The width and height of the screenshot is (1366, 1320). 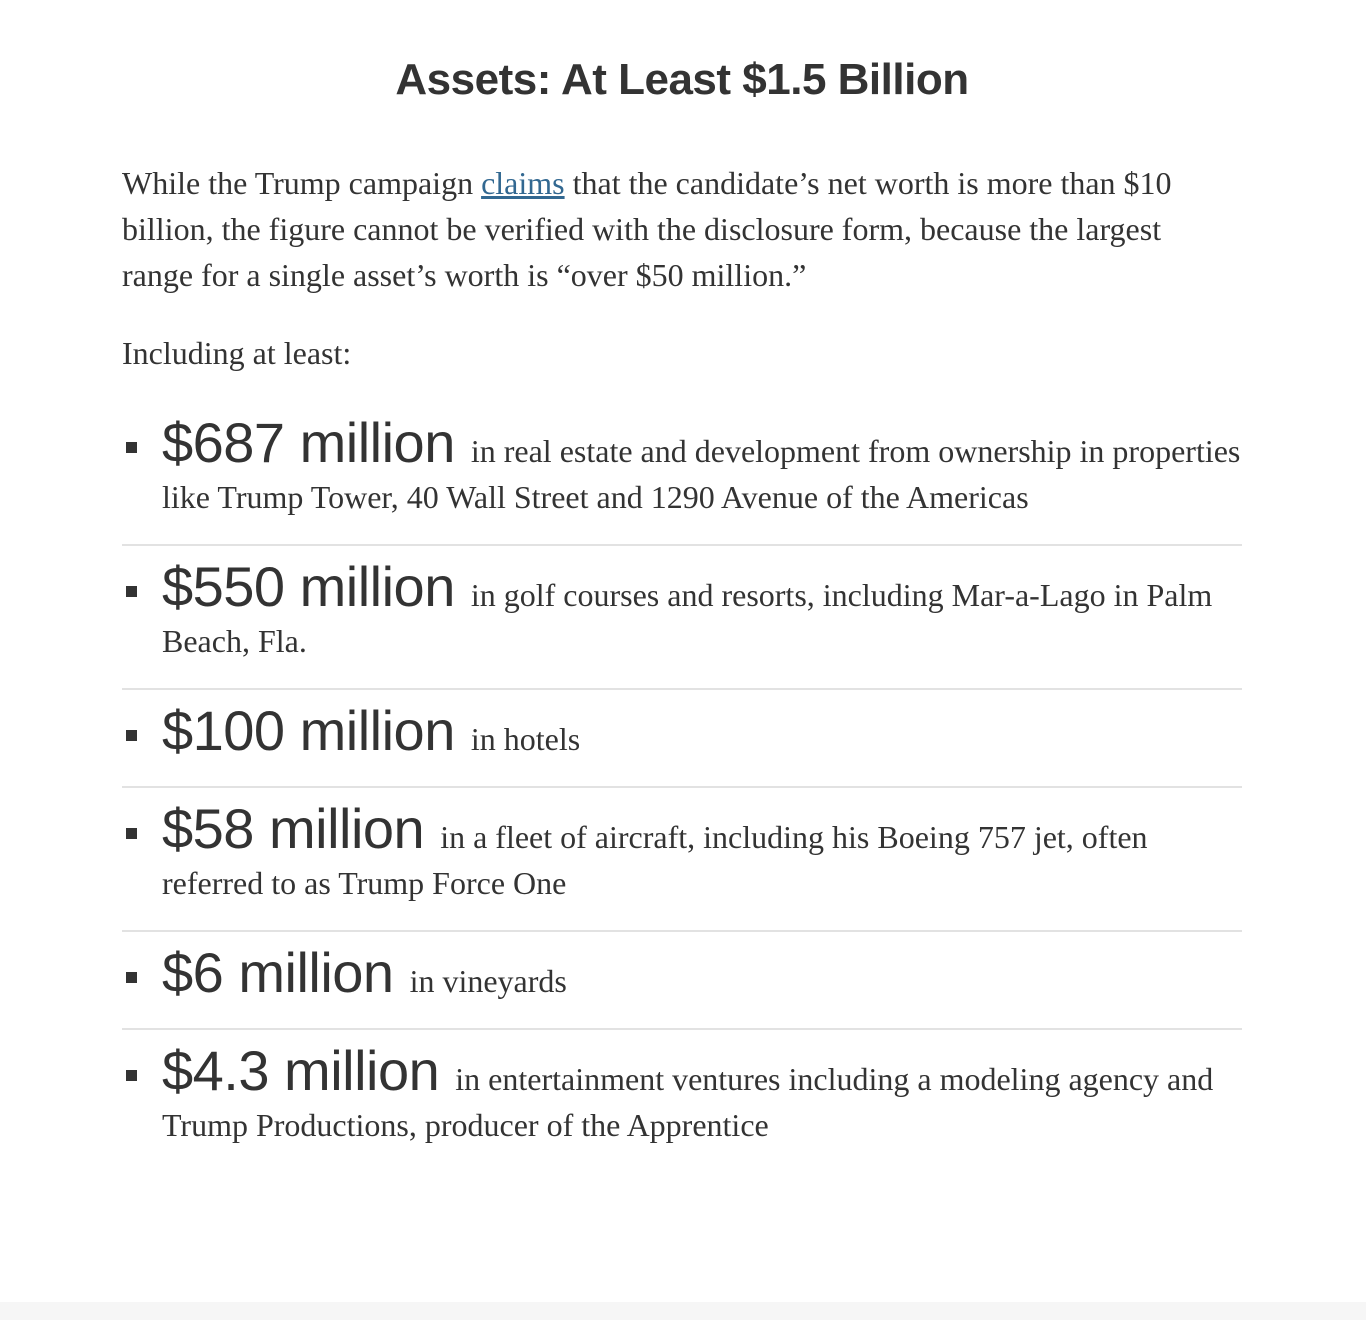 I want to click on asset-description: in vineyards, so click(x=488, y=981).